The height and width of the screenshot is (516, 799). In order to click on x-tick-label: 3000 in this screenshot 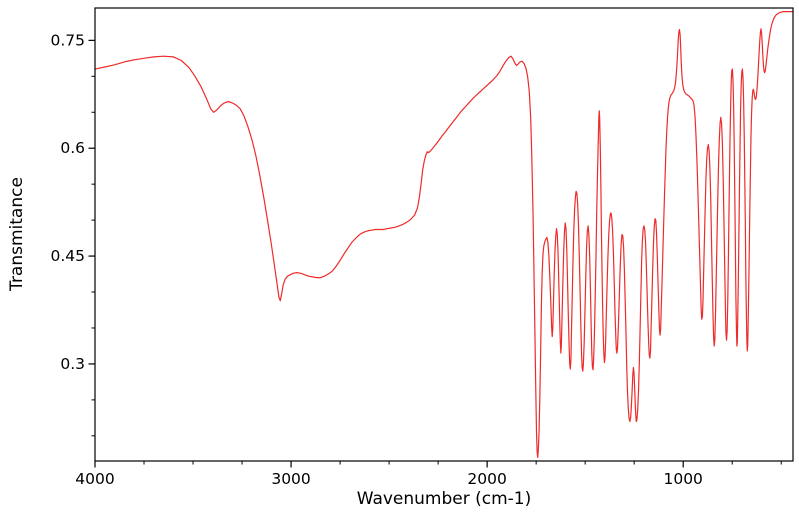, I will do `click(290, 479)`.